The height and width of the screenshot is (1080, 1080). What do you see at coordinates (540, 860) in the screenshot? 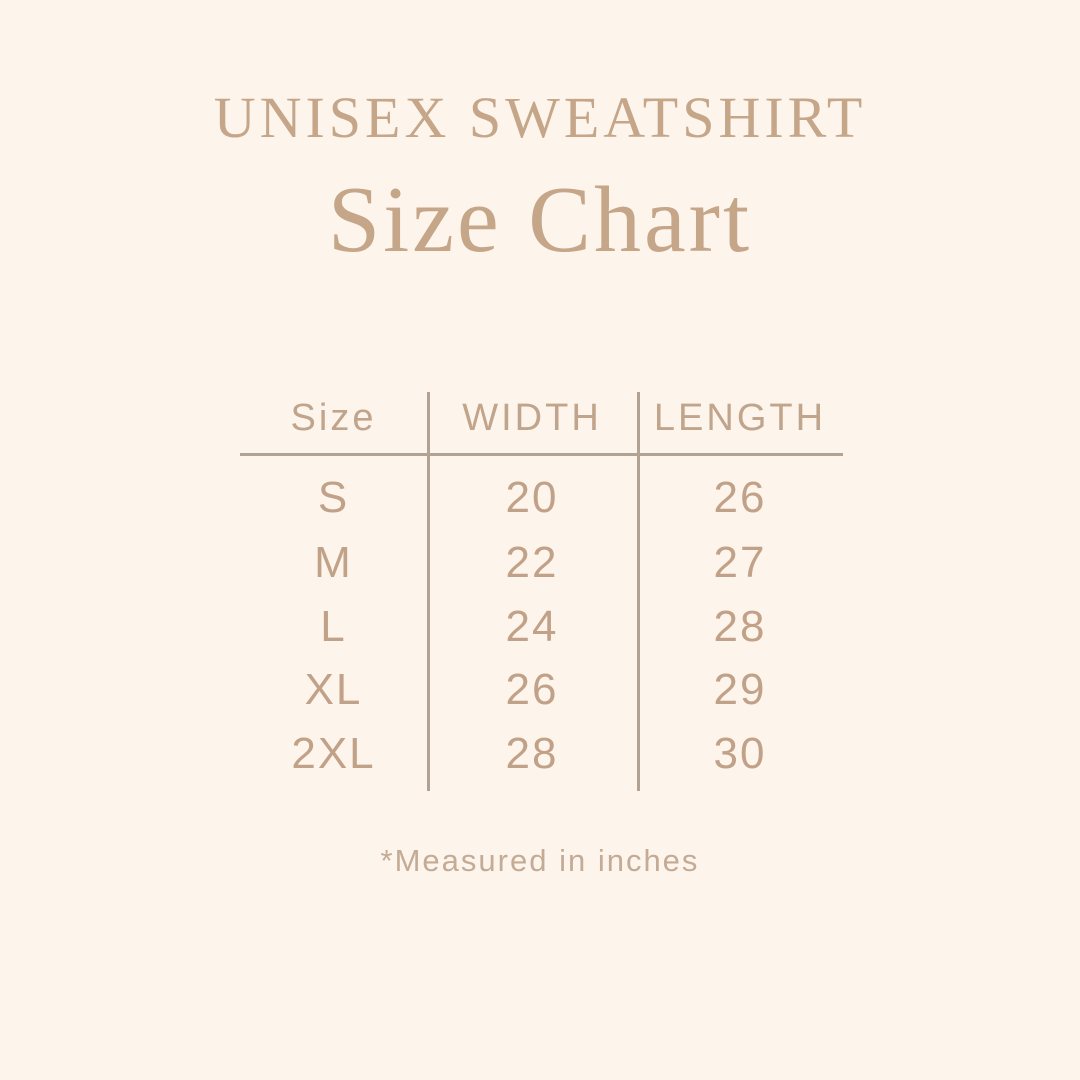
I see `measurement-note: *Measured in inches` at bounding box center [540, 860].